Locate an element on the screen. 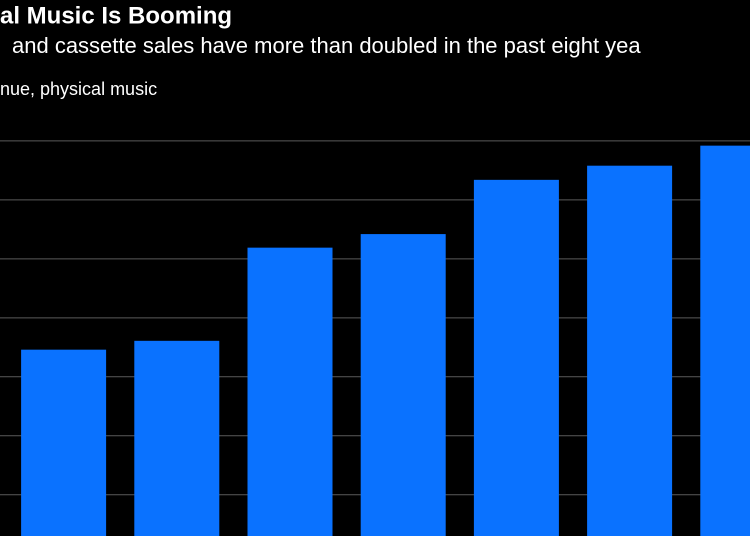 The height and width of the screenshot is (536, 750). y-axis-label: nue, physical music is located at coordinates (78, 89).